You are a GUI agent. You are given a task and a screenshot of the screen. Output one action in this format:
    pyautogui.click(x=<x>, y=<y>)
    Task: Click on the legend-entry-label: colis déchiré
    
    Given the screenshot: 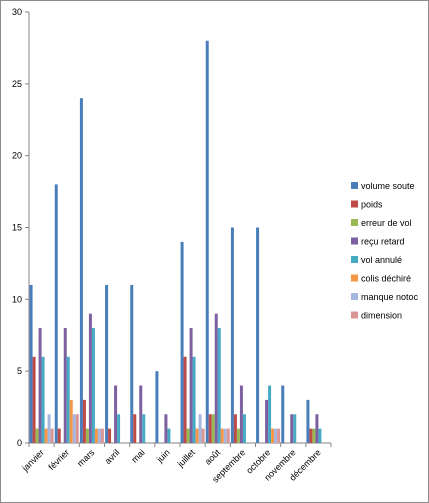 What is the action you would take?
    pyautogui.click(x=386, y=279)
    